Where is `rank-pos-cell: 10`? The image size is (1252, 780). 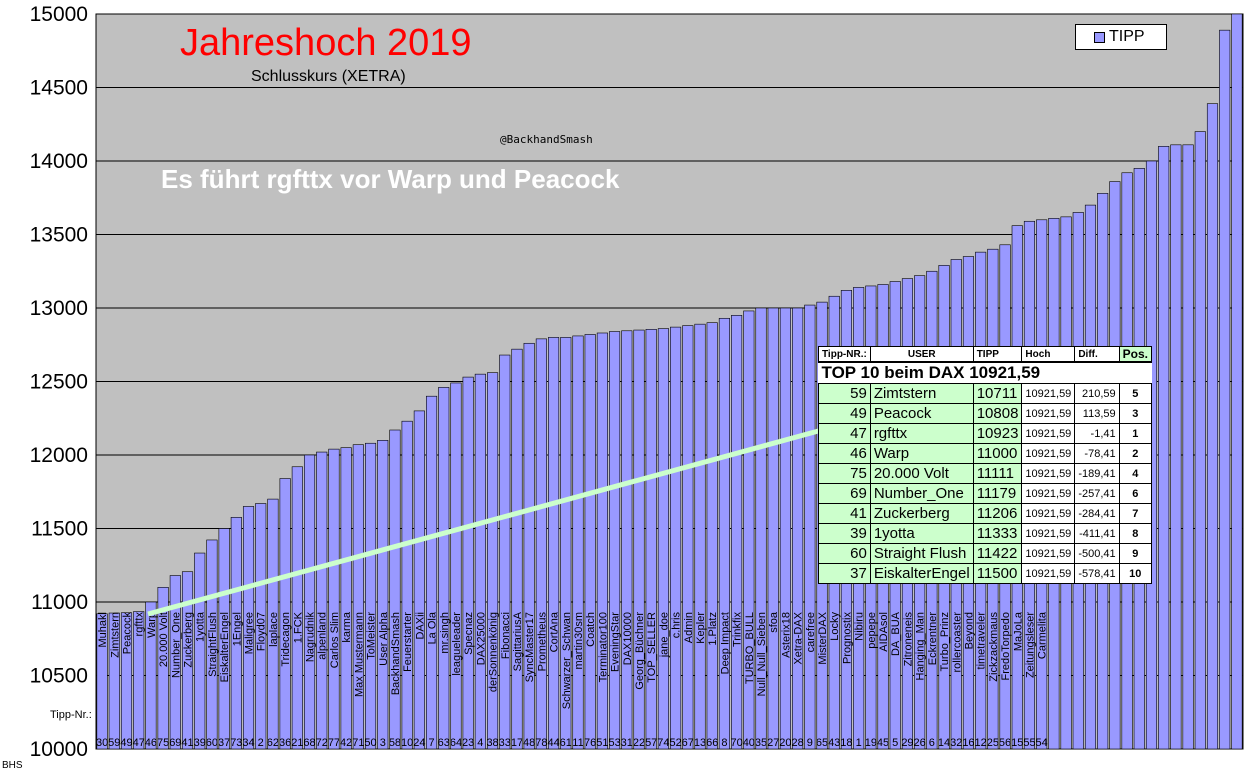 rank-pos-cell: 10 is located at coordinates (1135, 573).